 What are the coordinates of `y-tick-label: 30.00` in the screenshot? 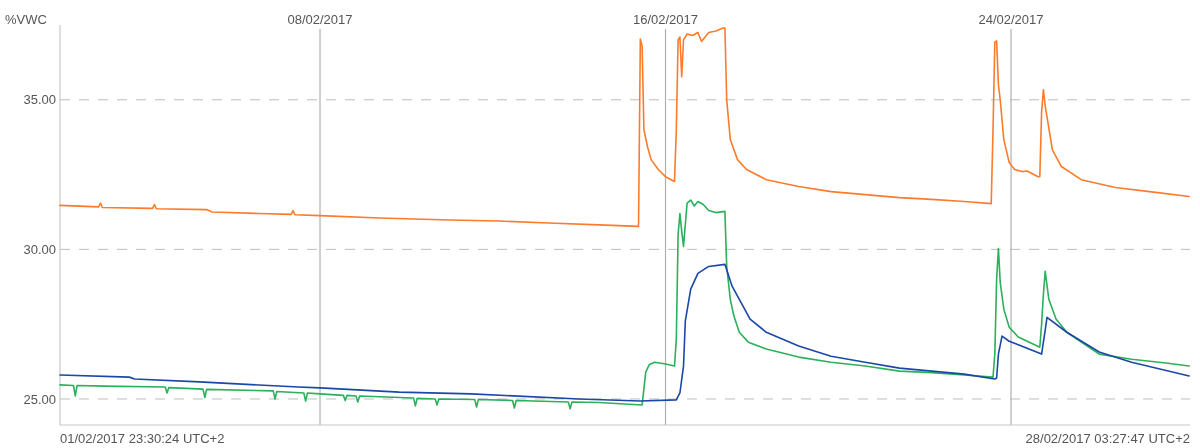 It's located at (39, 249).